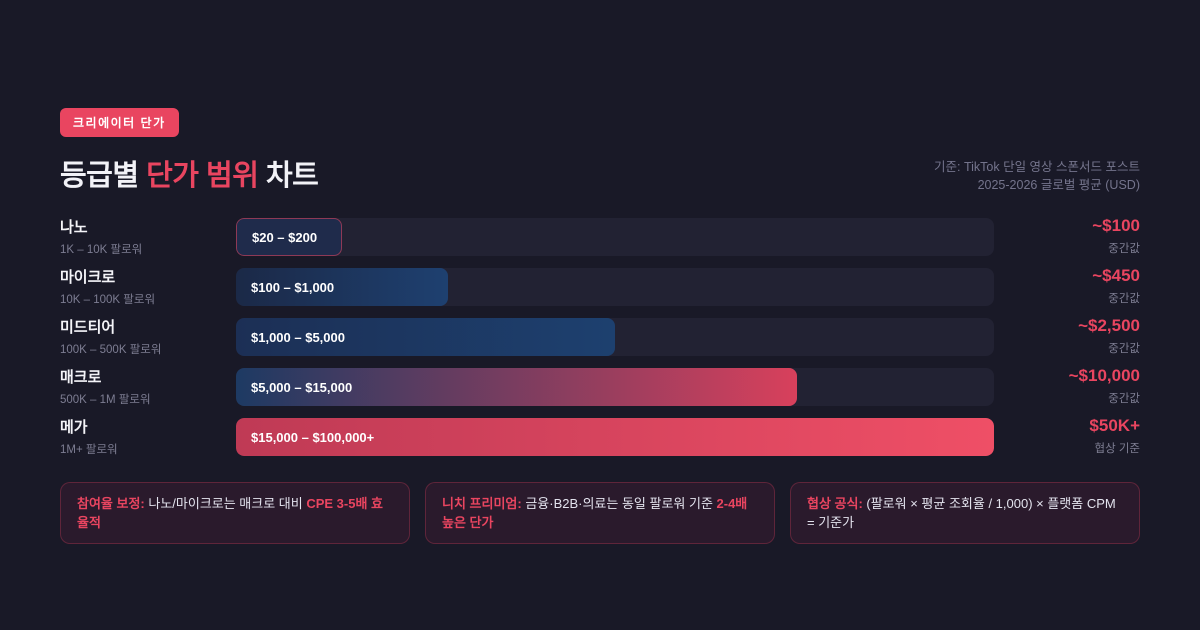 The image size is (1200, 630). What do you see at coordinates (288, 176) in the screenshot?
I see `title-suffix: 차트` at bounding box center [288, 176].